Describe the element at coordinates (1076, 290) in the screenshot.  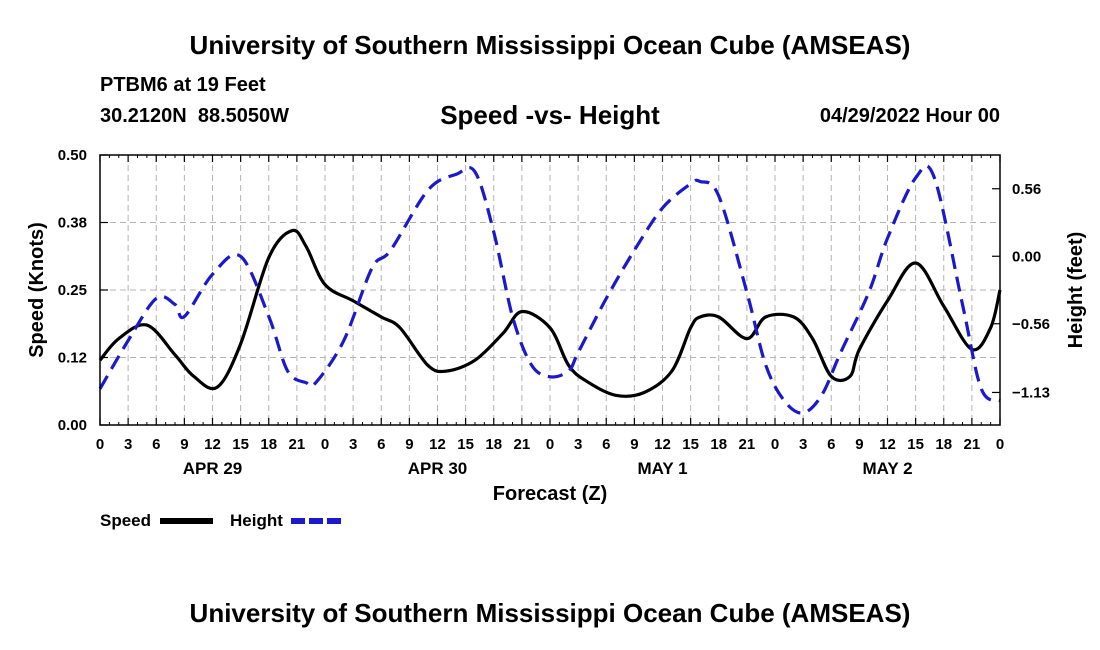
I see `y2-axis-label: Height (feet)` at that location.